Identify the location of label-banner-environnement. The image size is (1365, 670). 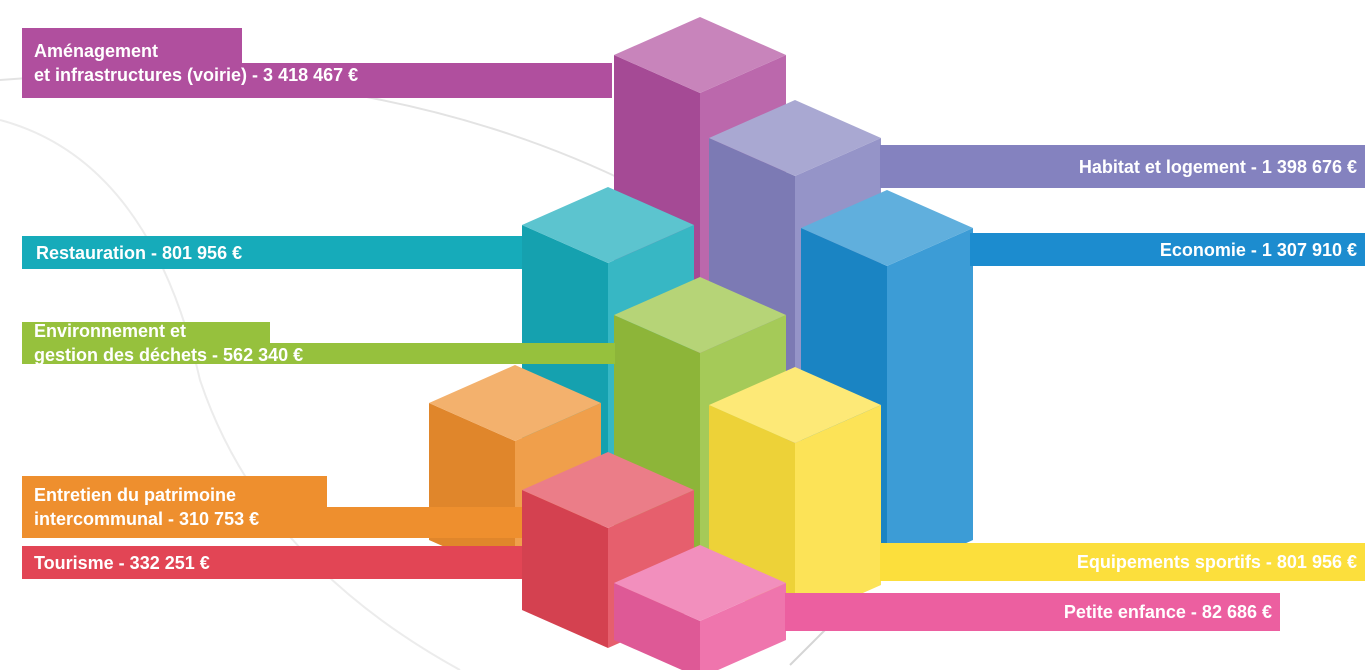
(318, 343).